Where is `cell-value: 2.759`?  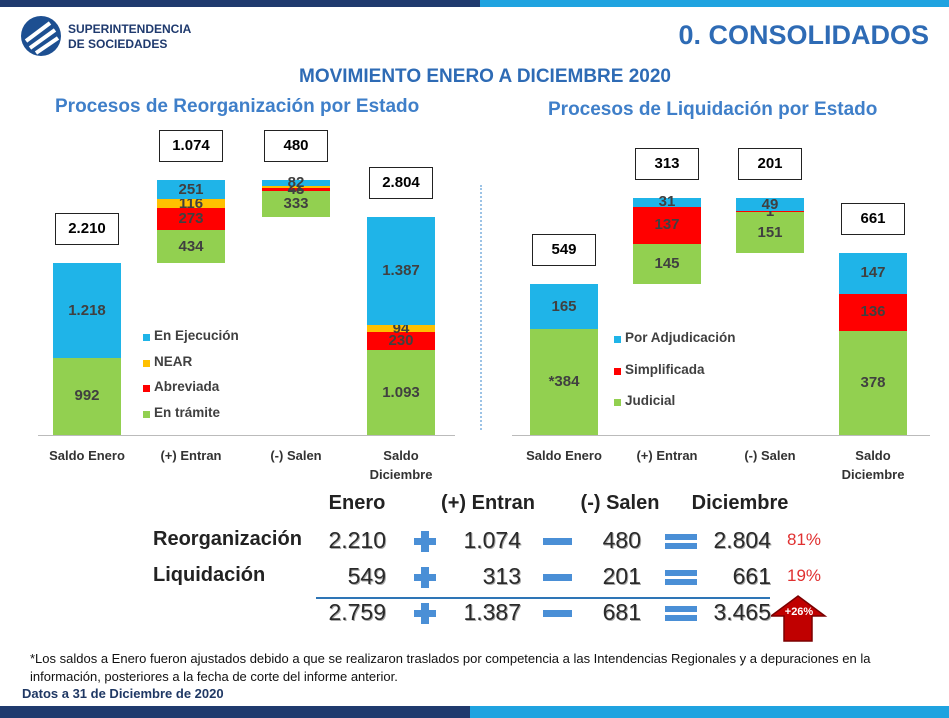
cell-value: 2.759 is located at coordinates (357, 612).